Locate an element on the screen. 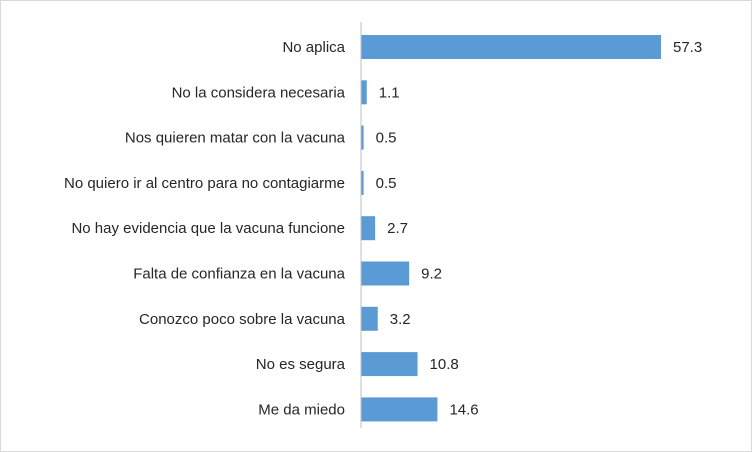 Image resolution: width=752 pixels, height=452 pixels. category-label: No la considera necesaria is located at coordinates (259, 92).